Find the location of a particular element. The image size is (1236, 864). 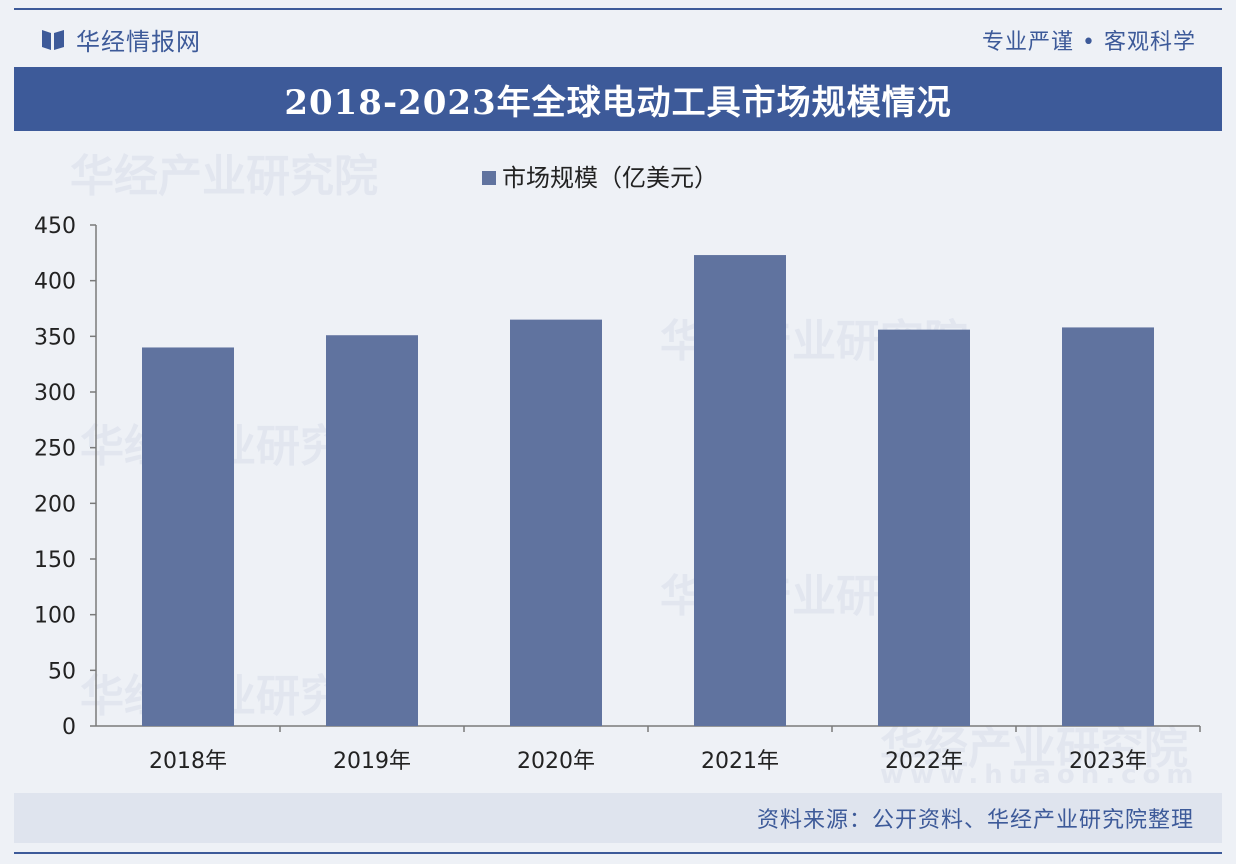

x-tick-label: 2020年 is located at coordinates (556, 761).